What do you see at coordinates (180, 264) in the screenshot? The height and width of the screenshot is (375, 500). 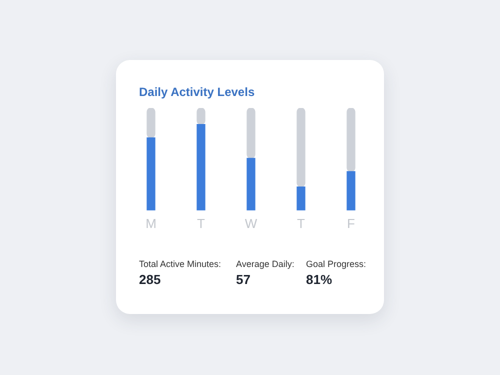 I see `text: Total Active Minutes:` at bounding box center [180, 264].